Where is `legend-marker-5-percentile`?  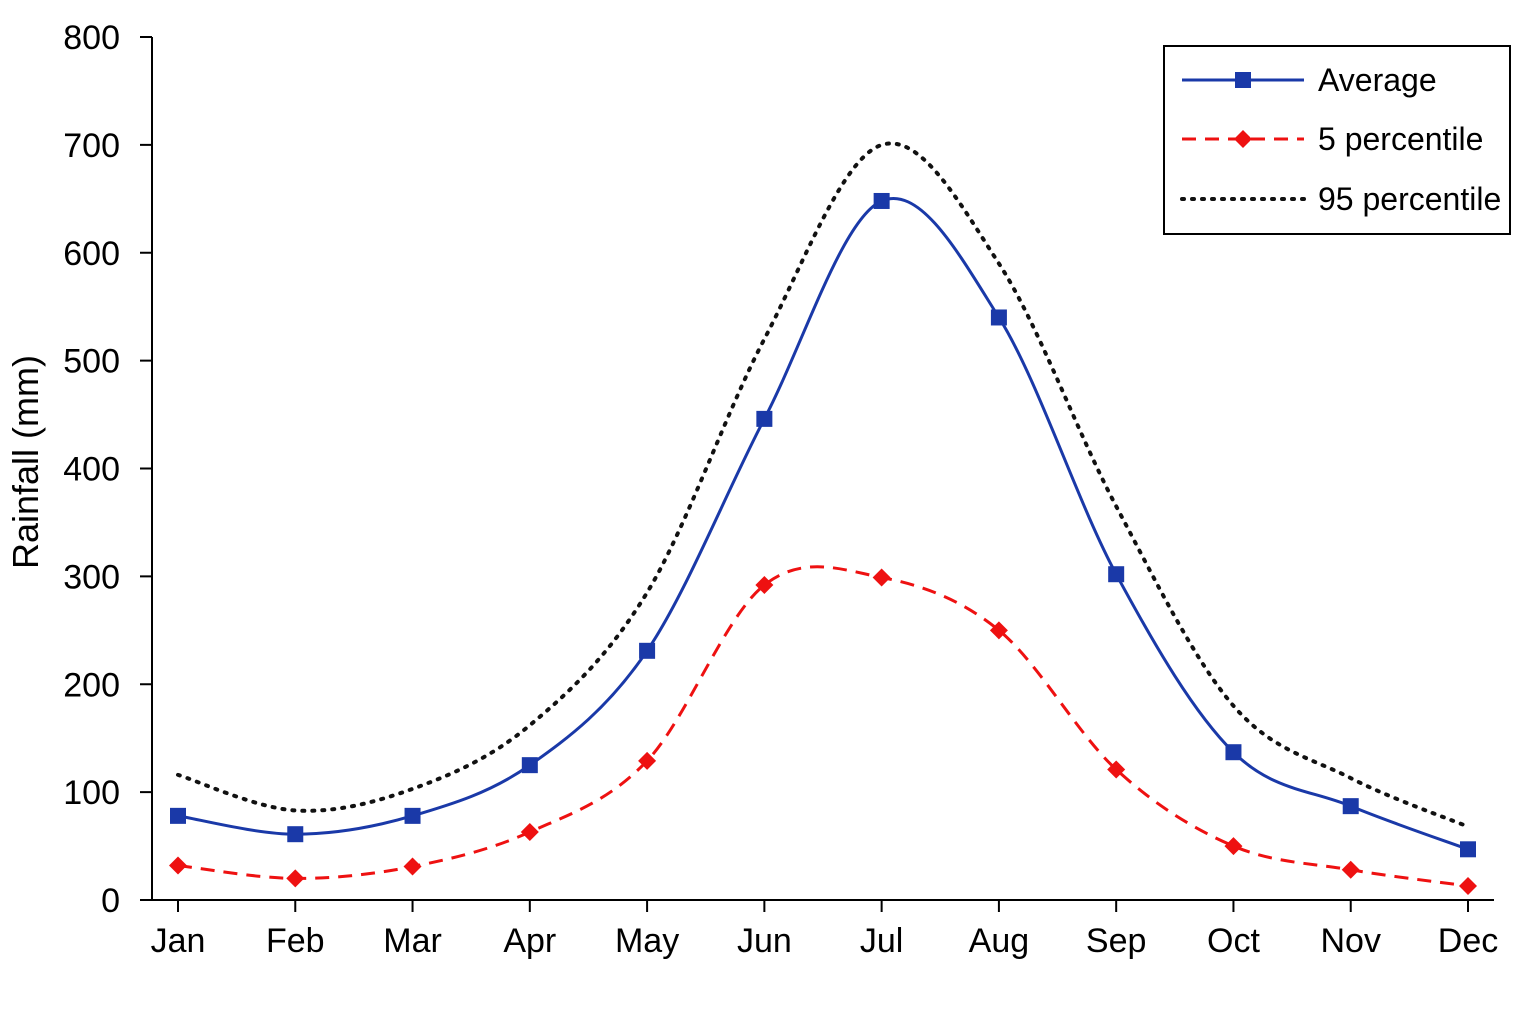
legend-marker-5-percentile is located at coordinates (1243, 139).